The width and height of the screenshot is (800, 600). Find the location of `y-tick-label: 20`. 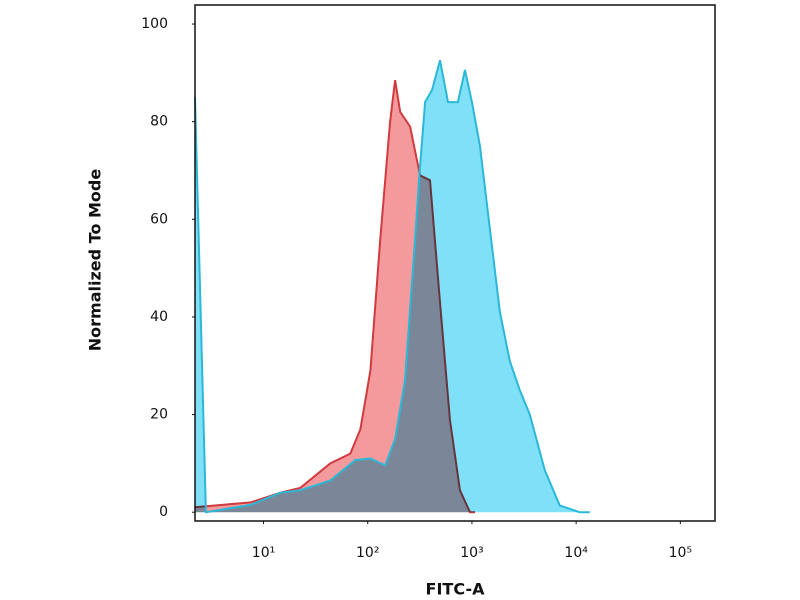

y-tick-label: 20 is located at coordinates (159, 415).